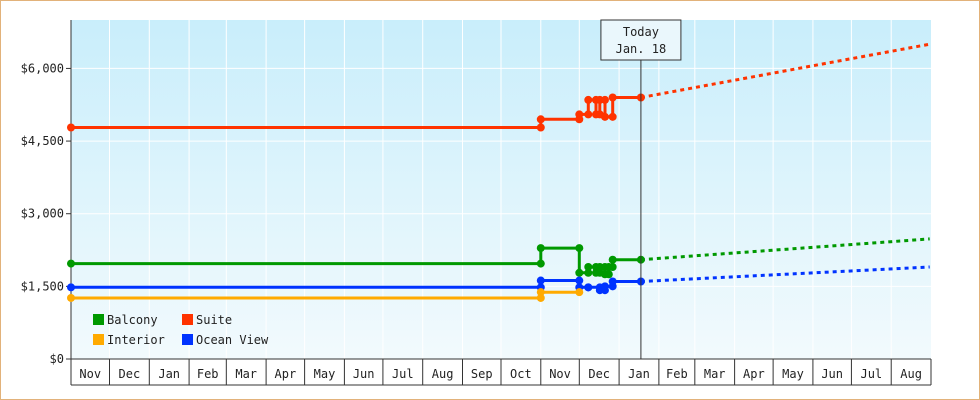 This screenshot has width=980, height=400. I want to click on legend-label: Ocean View, so click(232, 340).